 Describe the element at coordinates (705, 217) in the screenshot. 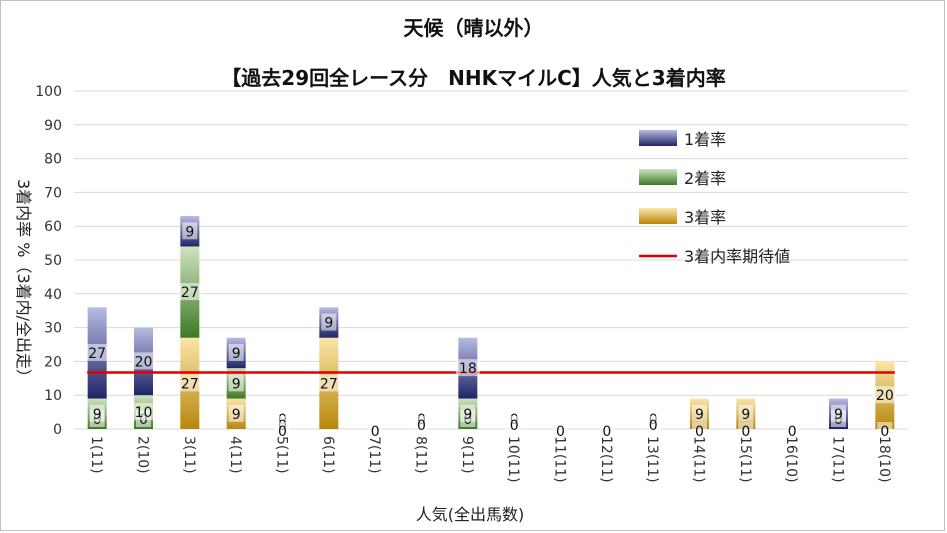

I see `legend-label: 3着率` at that location.